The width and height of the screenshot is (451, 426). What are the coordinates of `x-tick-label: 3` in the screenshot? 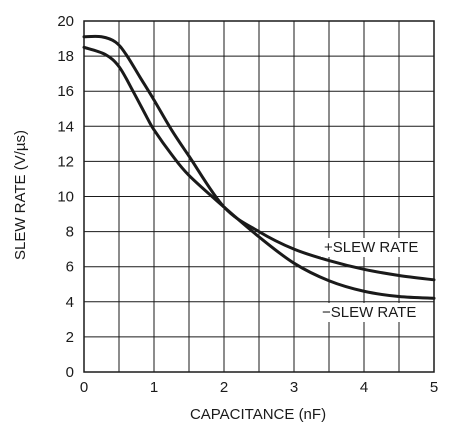 It's located at (294, 387).